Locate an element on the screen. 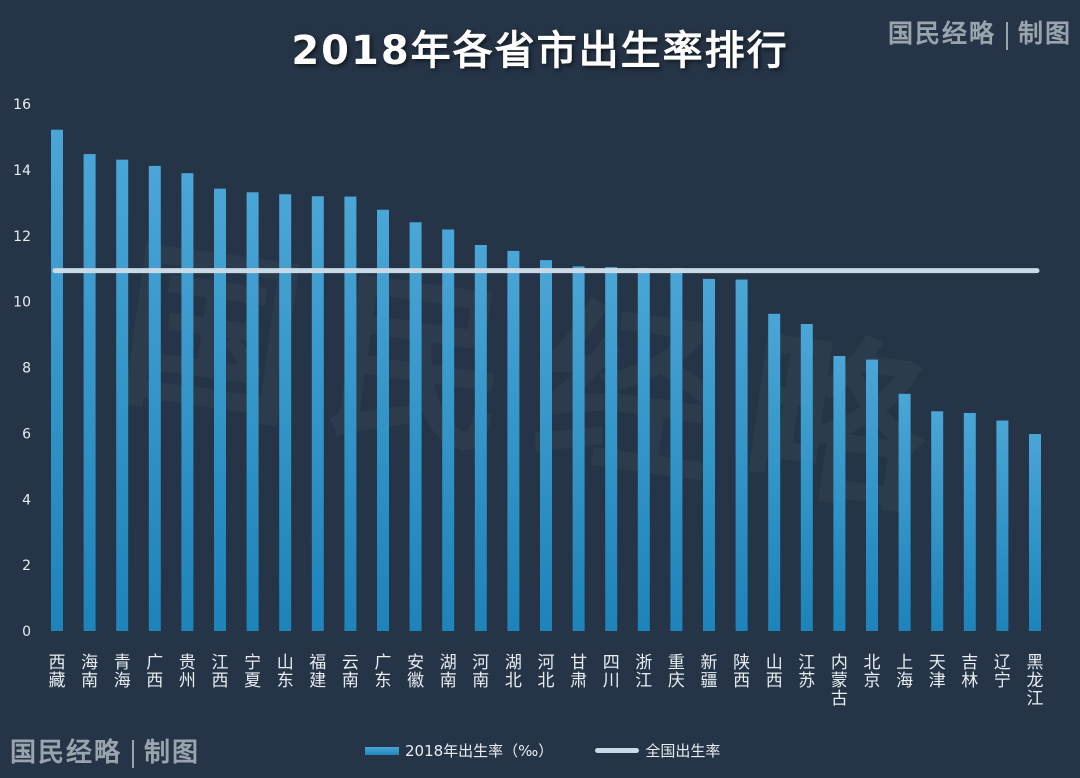 This screenshot has width=1080, height=778. x-tick-label: 夏 is located at coordinates (252, 681).